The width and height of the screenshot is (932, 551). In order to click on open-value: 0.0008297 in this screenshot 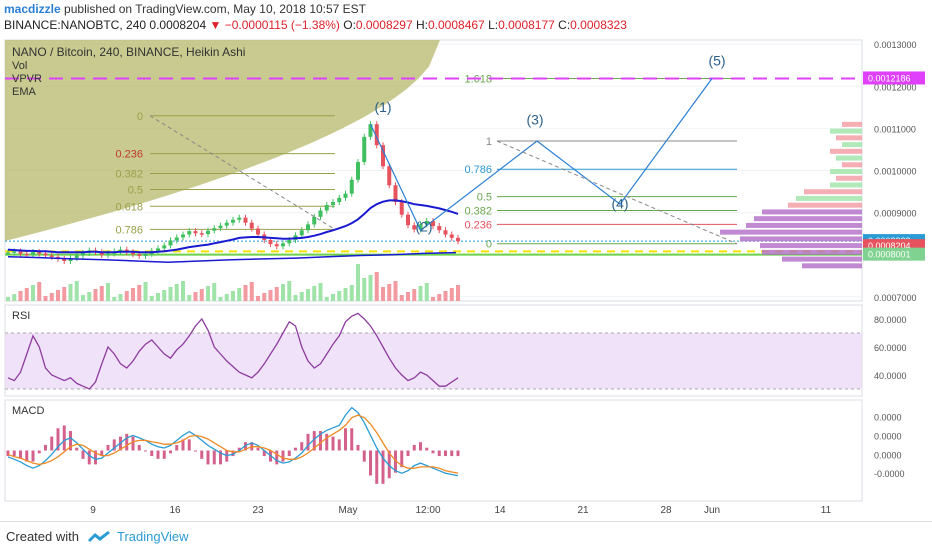, I will do `click(384, 25)`.